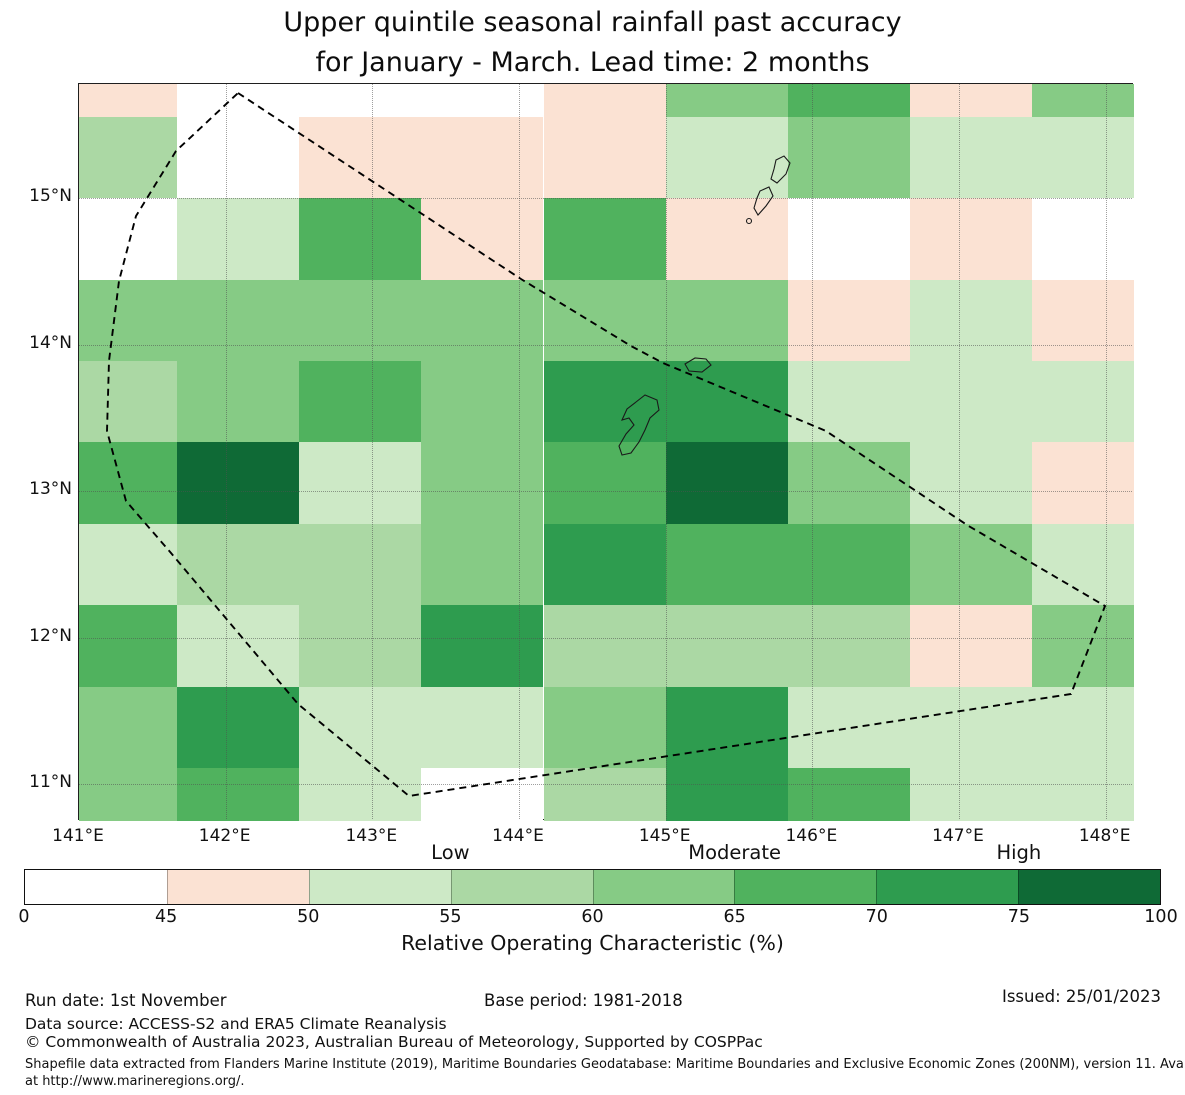  Describe the element at coordinates (450, 852) in the screenshot. I see `colorbar-band-label-low: Low` at that location.